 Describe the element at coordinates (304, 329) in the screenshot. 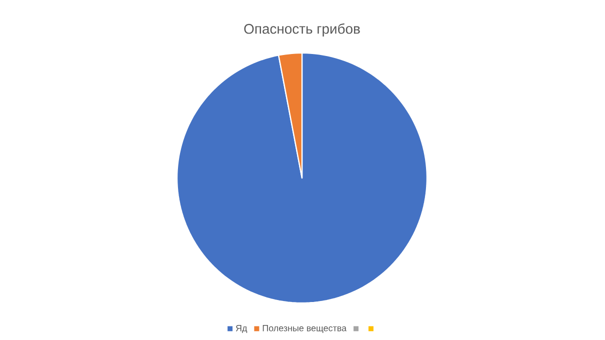

I see `legend-label: Полезные вещества` at that location.